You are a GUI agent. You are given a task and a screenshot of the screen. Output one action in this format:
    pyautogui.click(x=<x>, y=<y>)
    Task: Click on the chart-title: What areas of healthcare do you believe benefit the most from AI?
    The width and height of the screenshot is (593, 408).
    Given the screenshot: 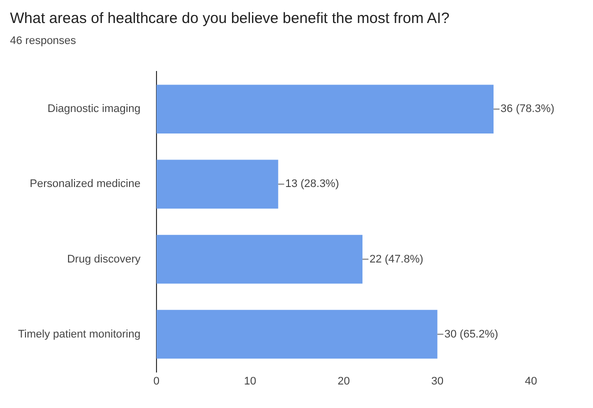 What is the action you would take?
    pyautogui.click(x=229, y=18)
    